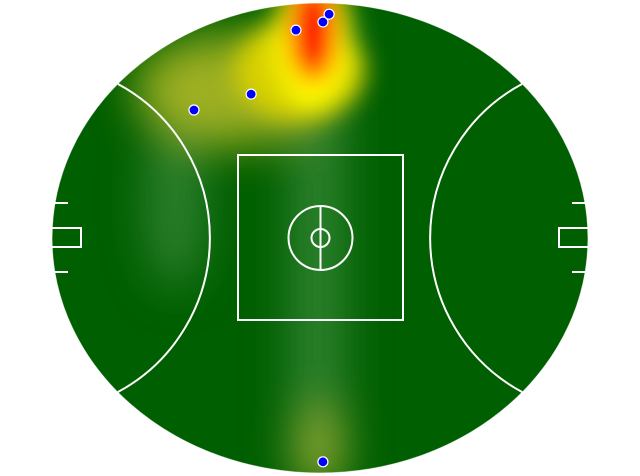  I want to click on left-50m-arc, so click(164, 238).